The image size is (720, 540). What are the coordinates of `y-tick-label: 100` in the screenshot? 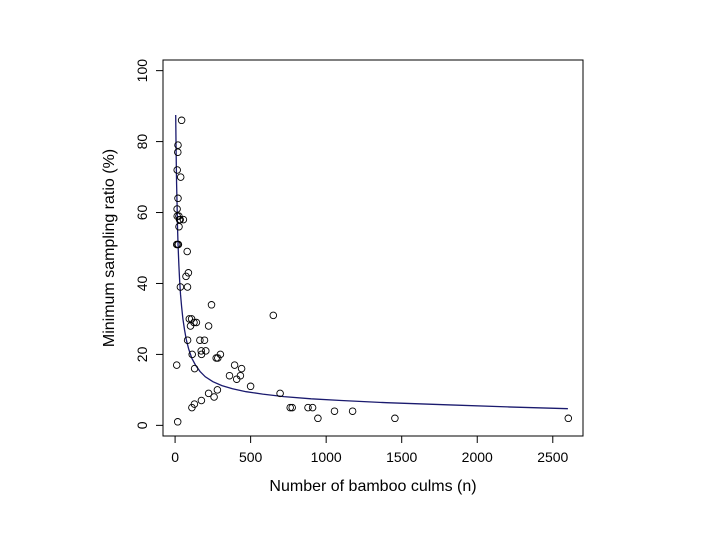 It's located at (142, 71).